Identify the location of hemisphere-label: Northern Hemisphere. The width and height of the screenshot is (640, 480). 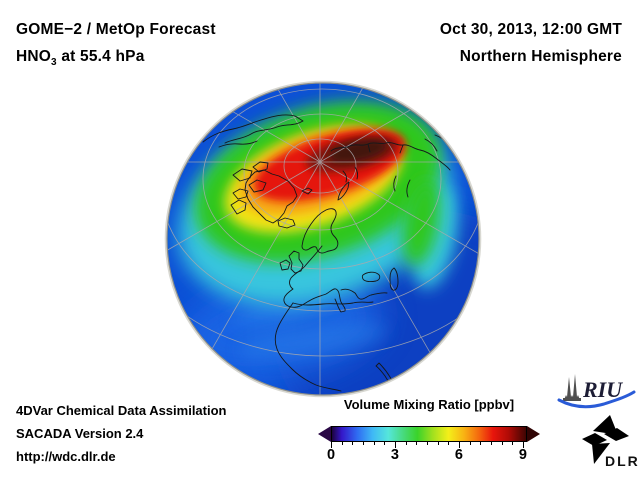
(540, 56).